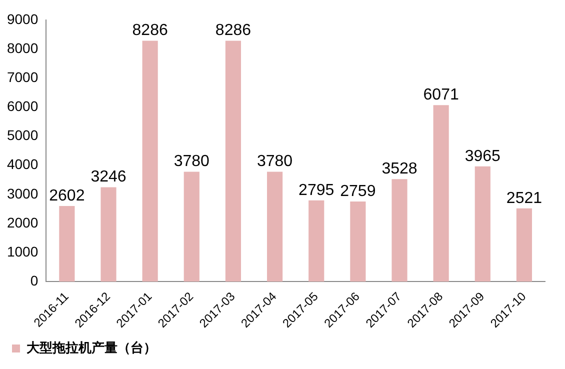  I want to click on y-tick-label: 0, so click(34, 280).